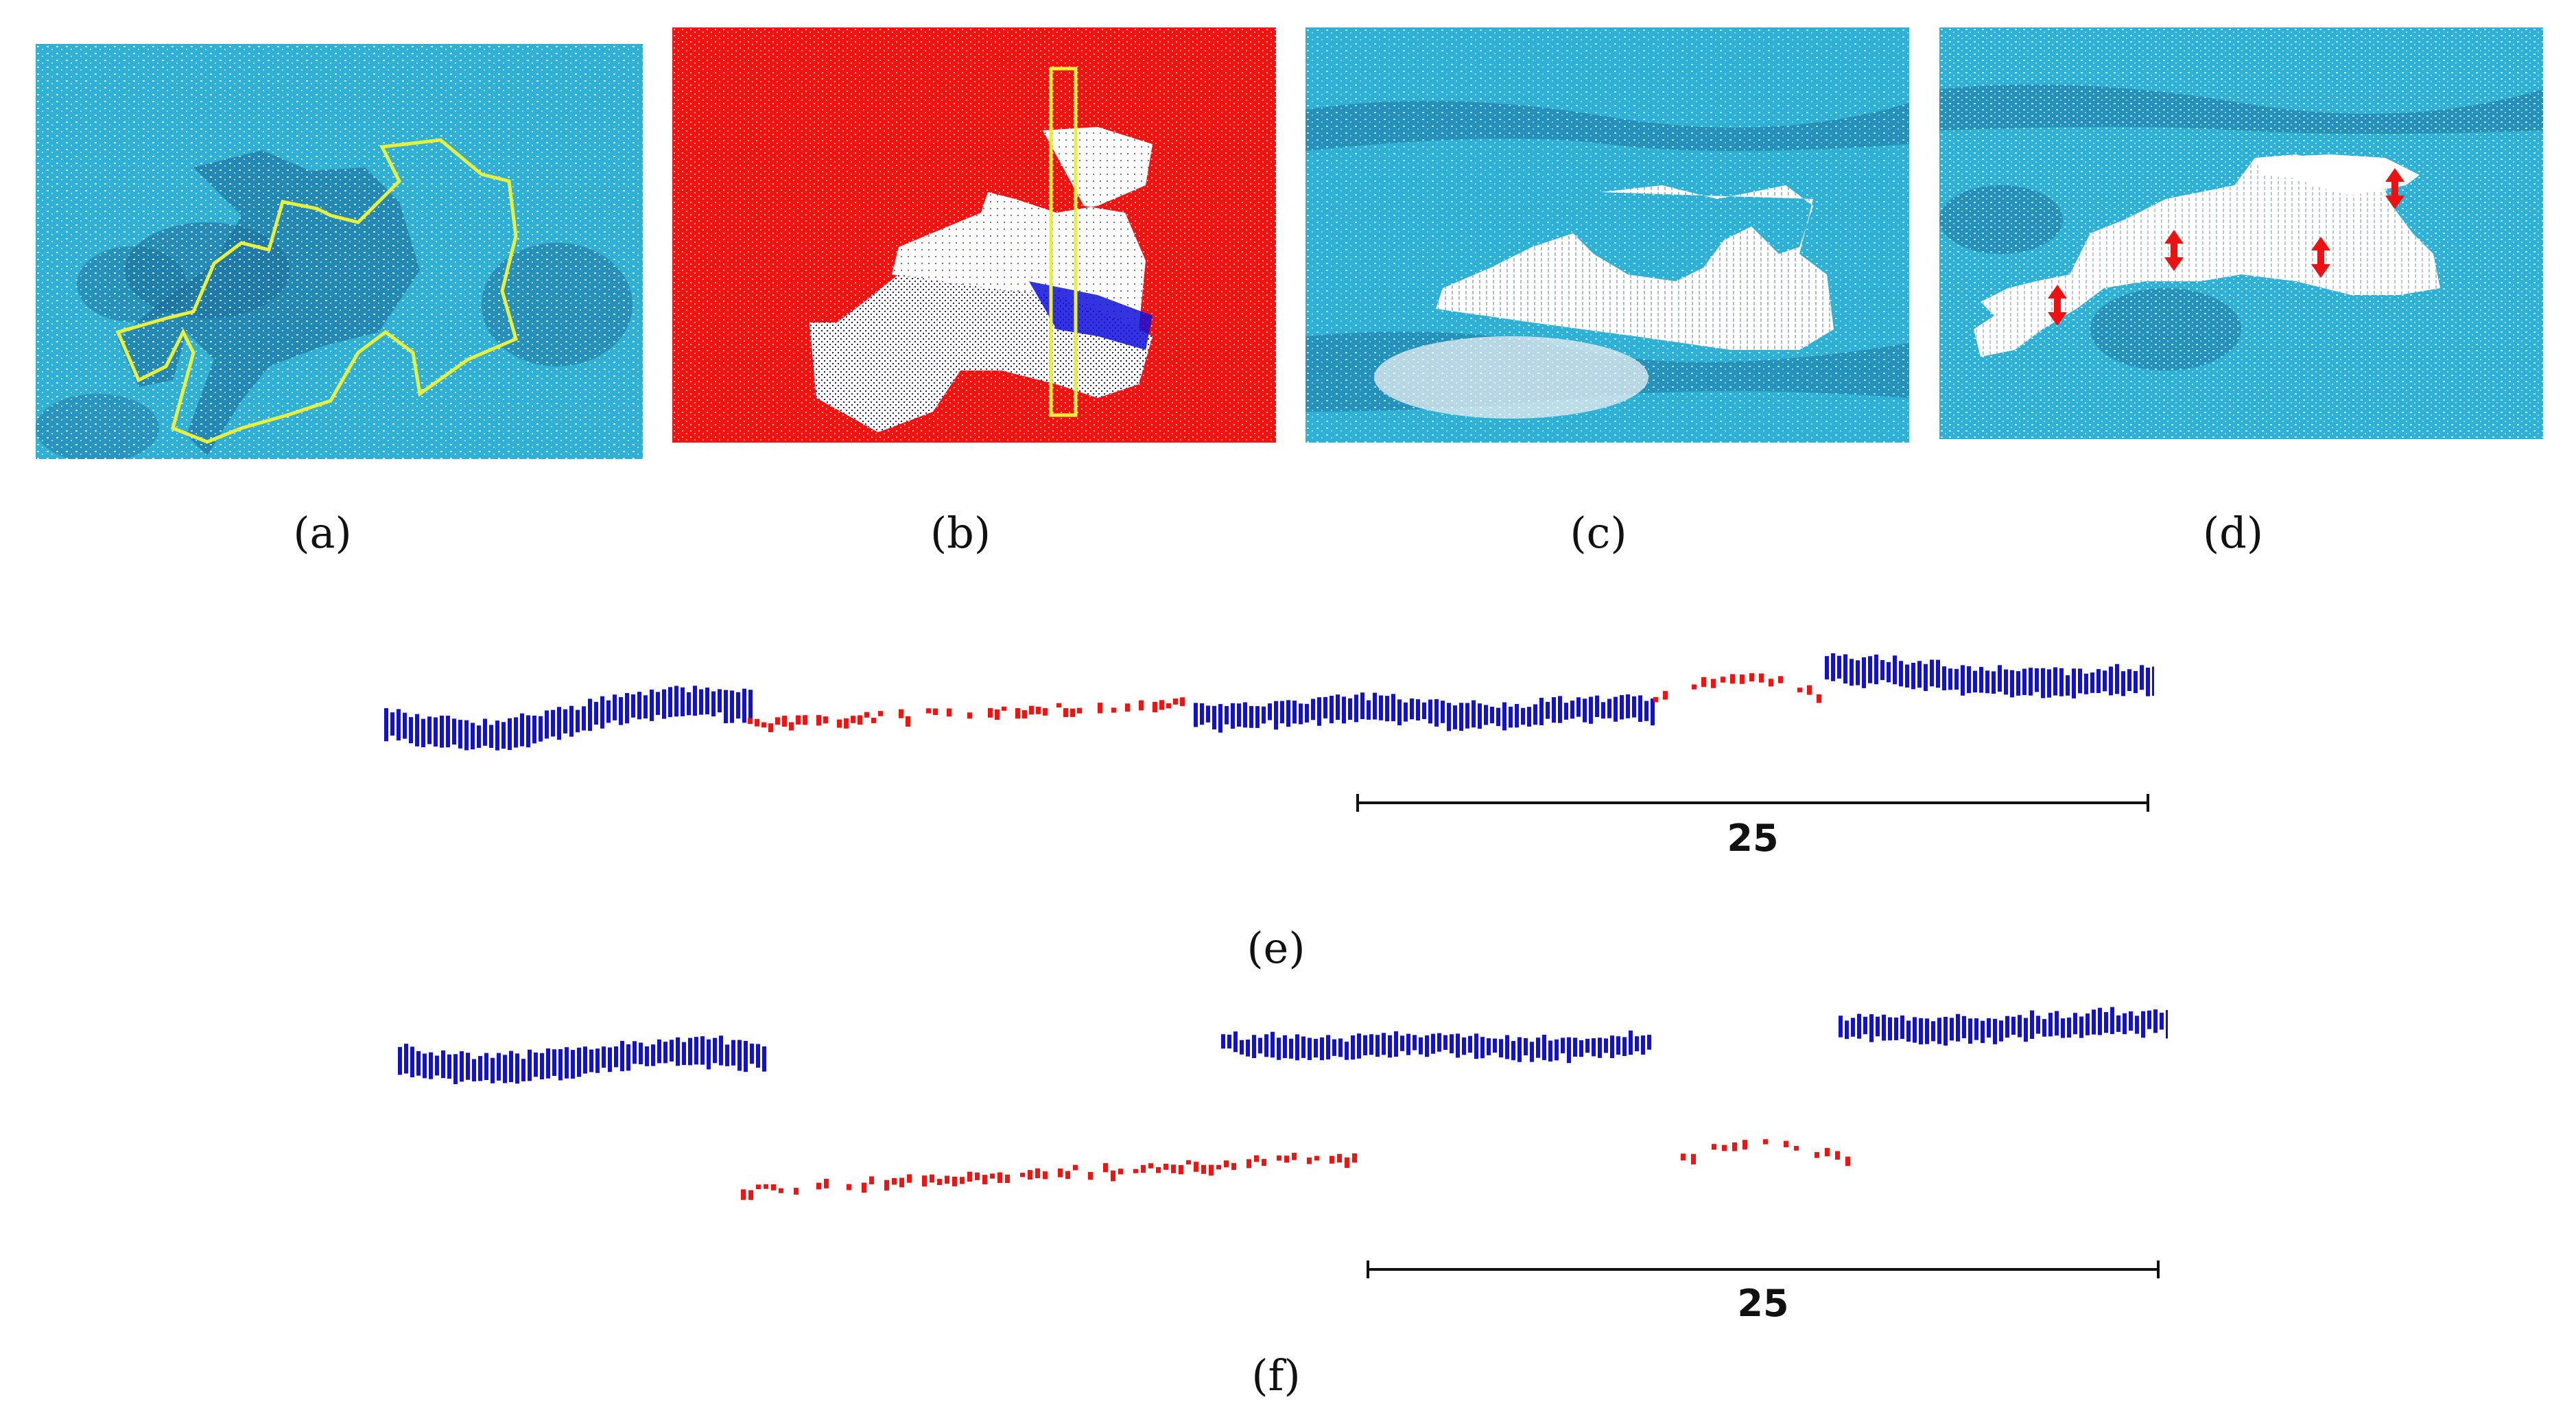  Describe the element at coordinates (2320, 257) in the screenshot. I see `arrow-3-icon` at that location.